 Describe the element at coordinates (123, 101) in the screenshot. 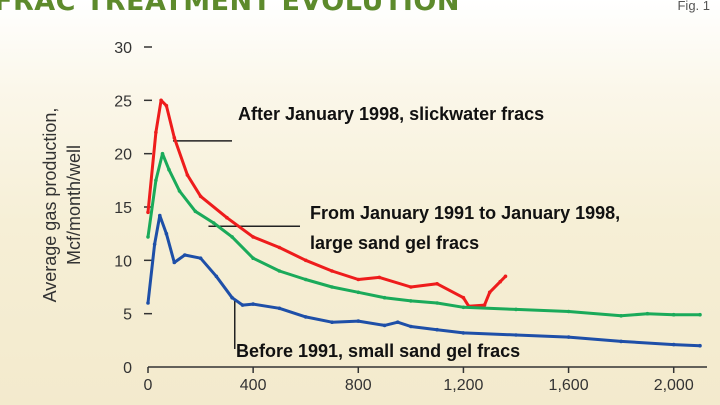

I see `y-tick-label: 25` at that location.